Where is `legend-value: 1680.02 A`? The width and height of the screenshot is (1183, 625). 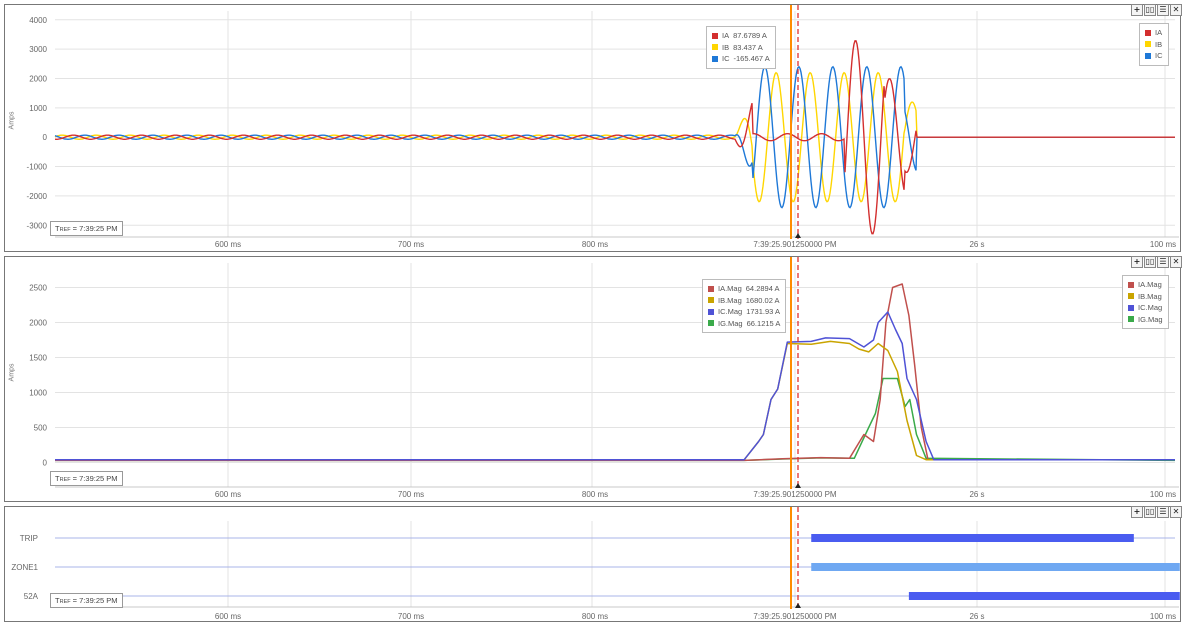
legend-value: 1680.02 A is located at coordinates (762, 300).